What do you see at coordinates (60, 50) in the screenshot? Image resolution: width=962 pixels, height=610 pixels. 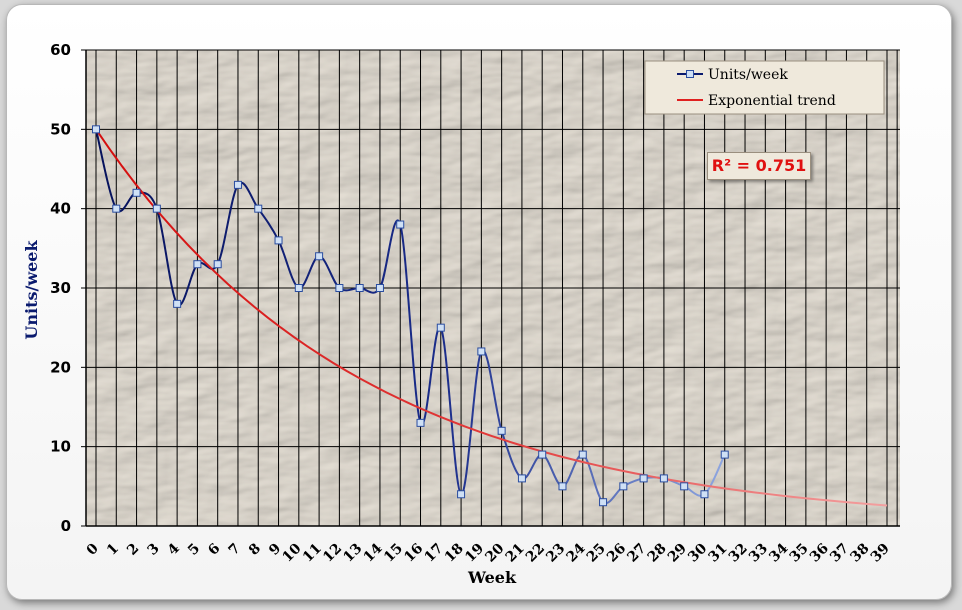 I see `y-tick-label: 60` at bounding box center [60, 50].